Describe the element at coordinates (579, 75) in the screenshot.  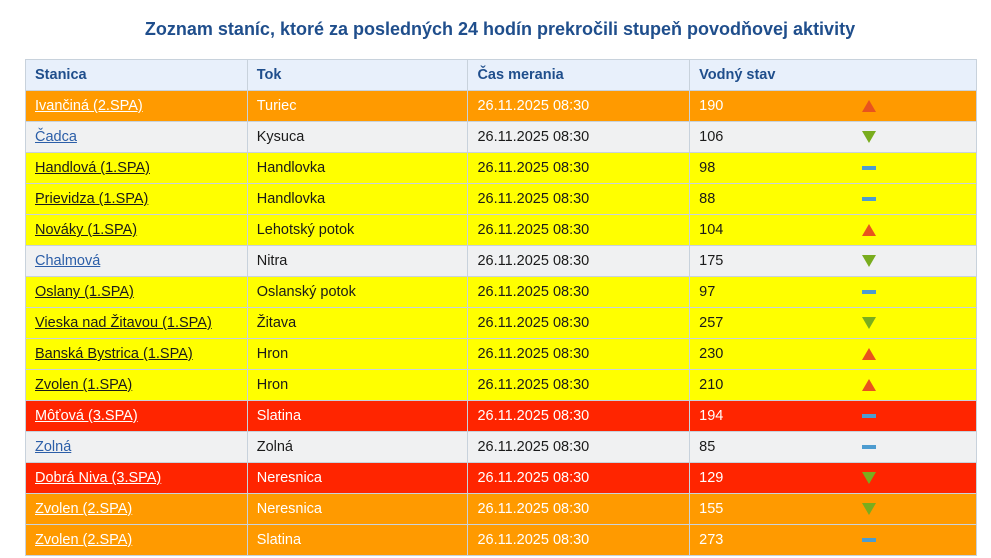
I see `header-time: Čas merania` at that location.